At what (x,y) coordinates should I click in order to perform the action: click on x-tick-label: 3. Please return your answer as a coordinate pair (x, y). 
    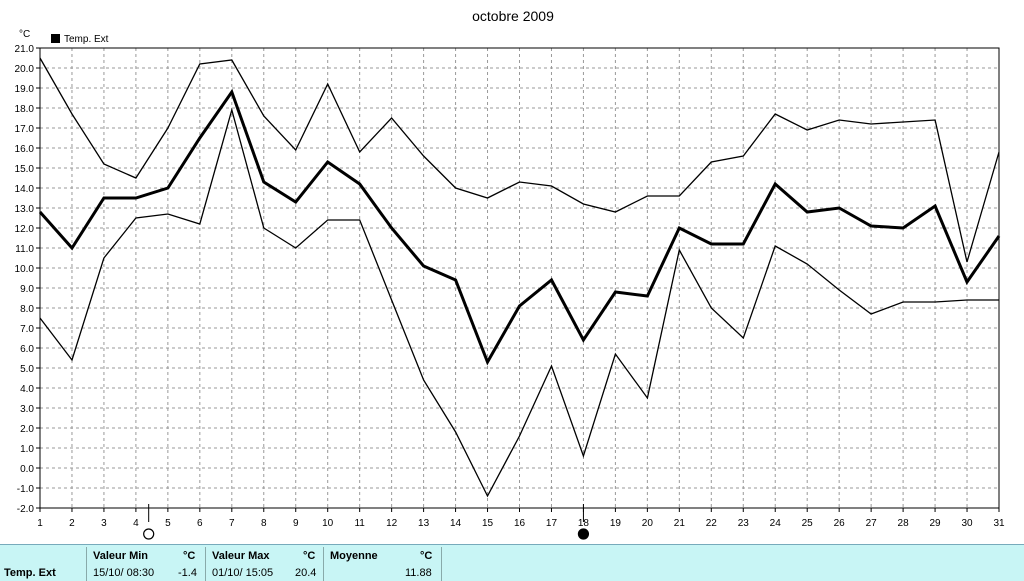
    Looking at the image, I should click on (104, 523).